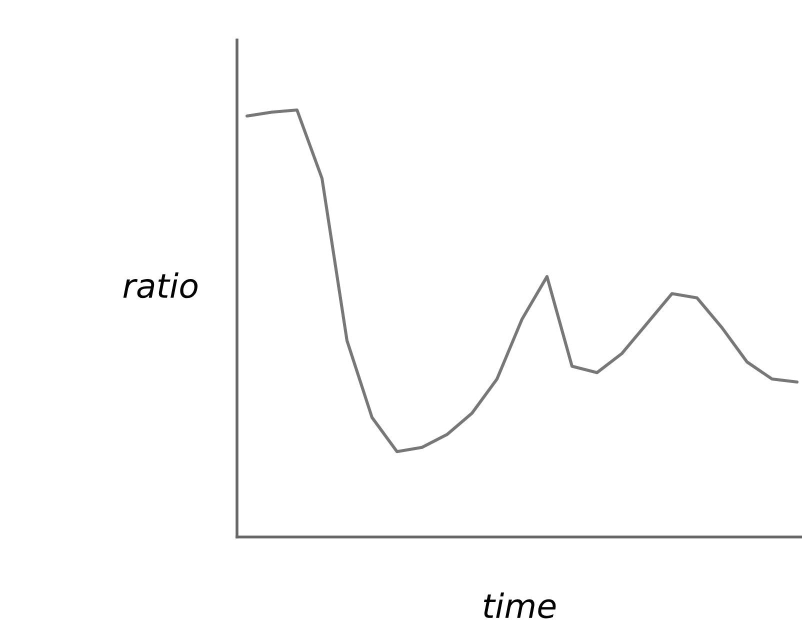 The width and height of the screenshot is (802, 638). Describe the element at coordinates (520, 605) in the screenshot. I see `x-axis-title: time` at that location.